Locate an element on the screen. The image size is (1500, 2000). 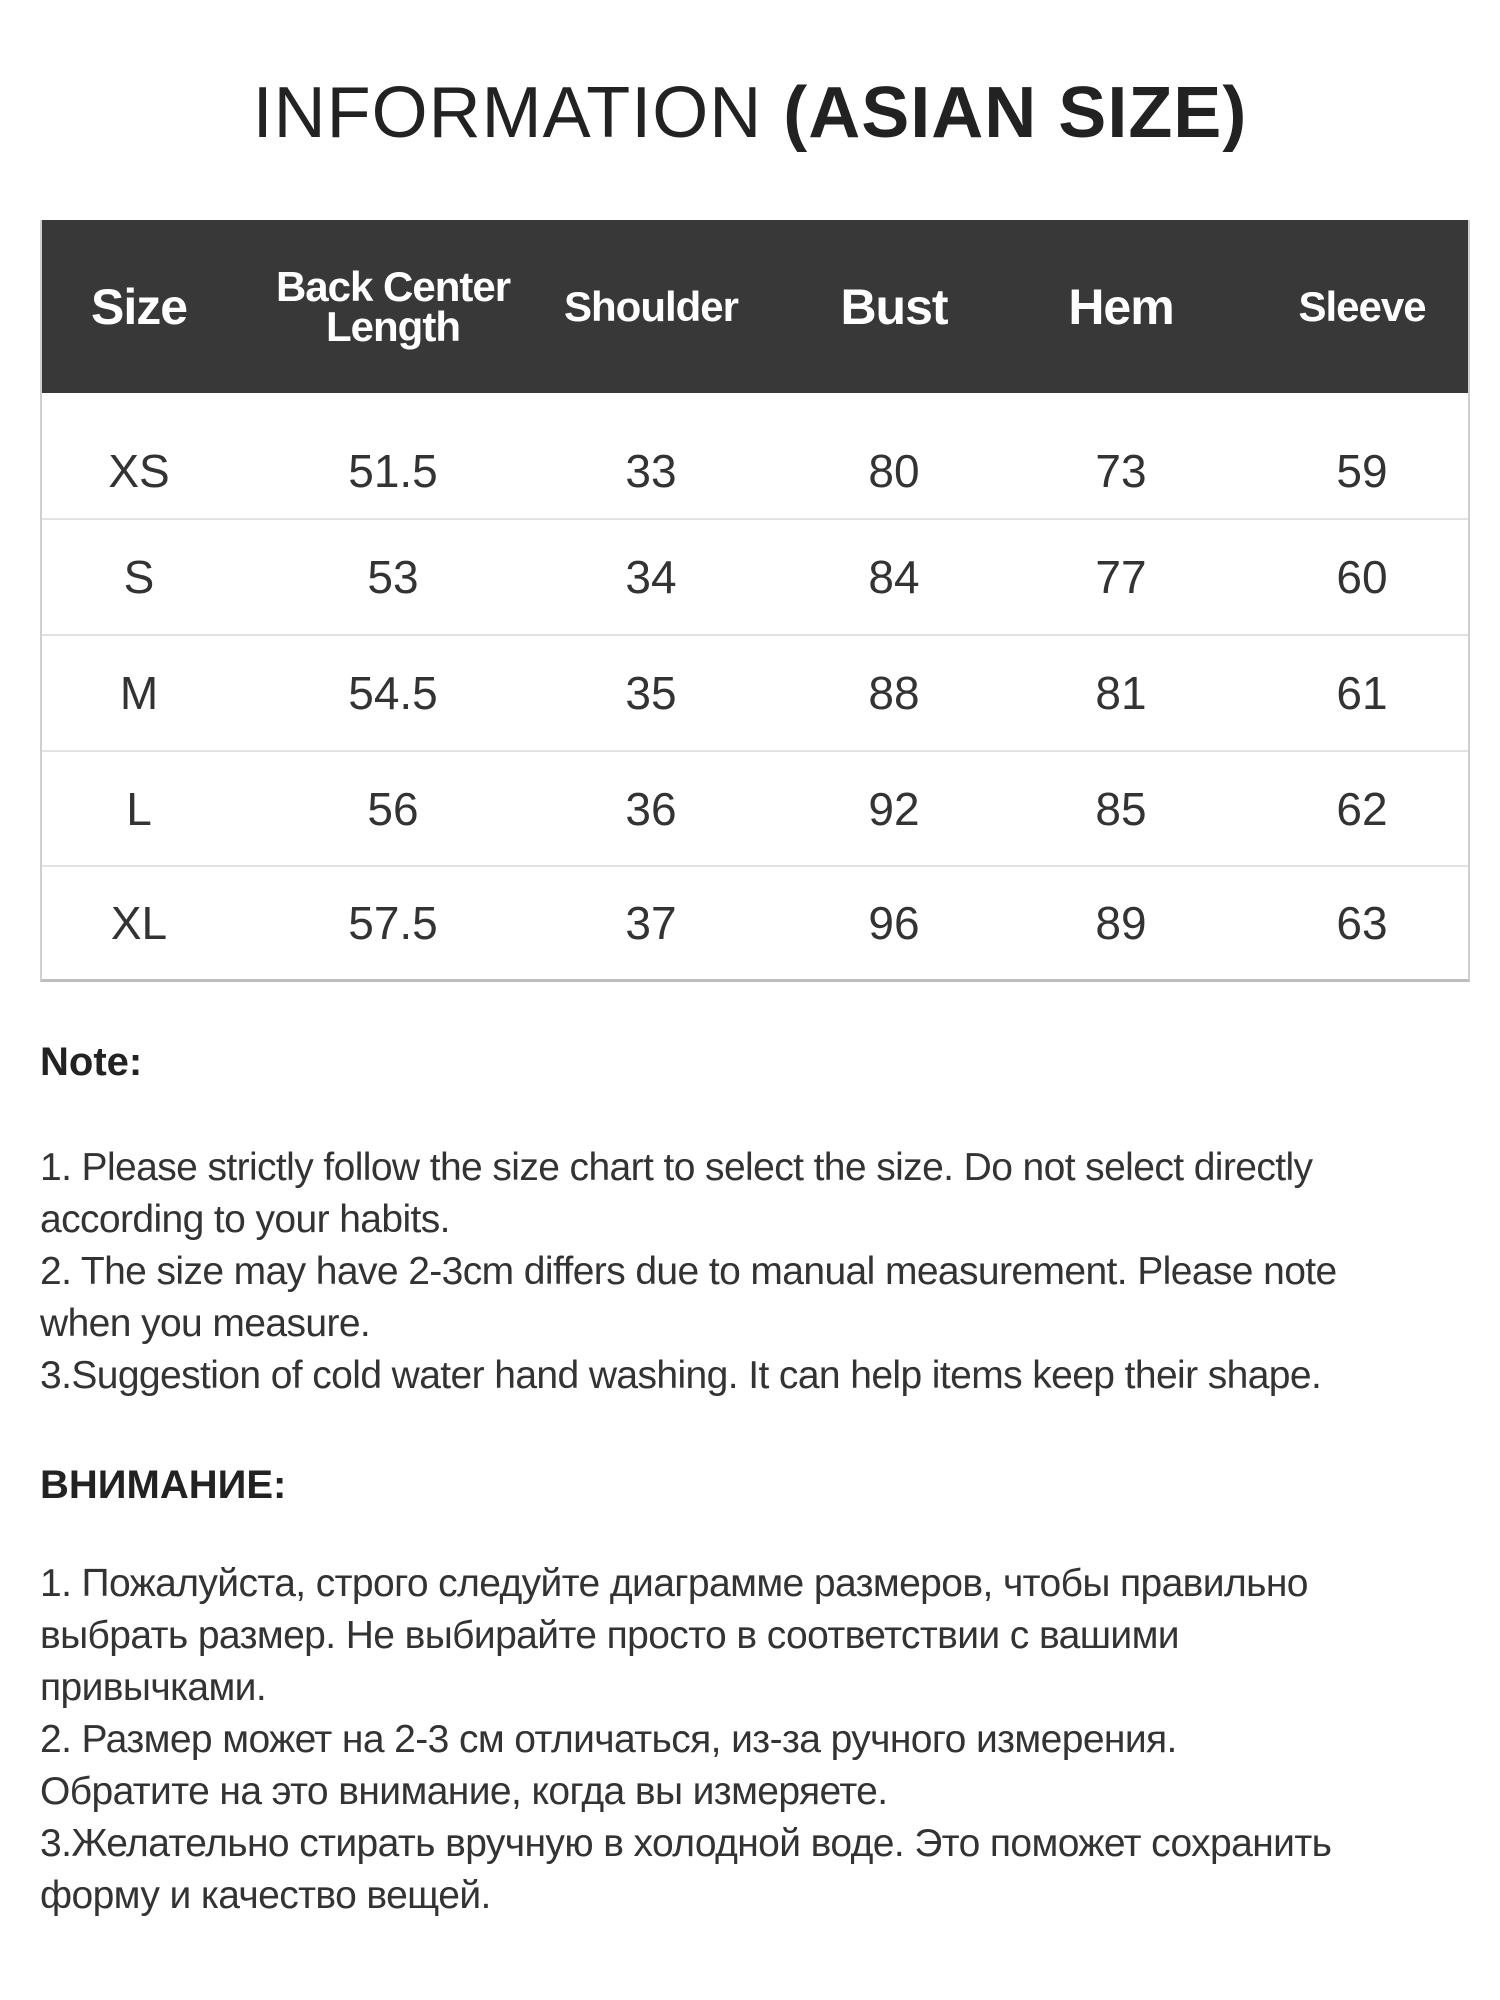
cell-back-center-length: 54.5 is located at coordinates (393, 693).